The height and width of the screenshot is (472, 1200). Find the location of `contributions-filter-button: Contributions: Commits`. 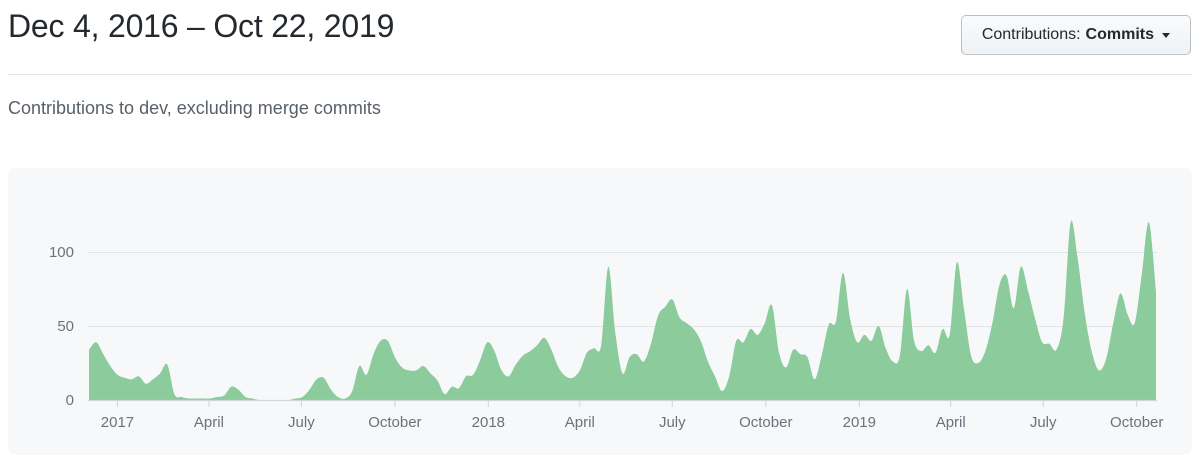

contributions-filter-button: Contributions: Commits is located at coordinates (1075, 35).